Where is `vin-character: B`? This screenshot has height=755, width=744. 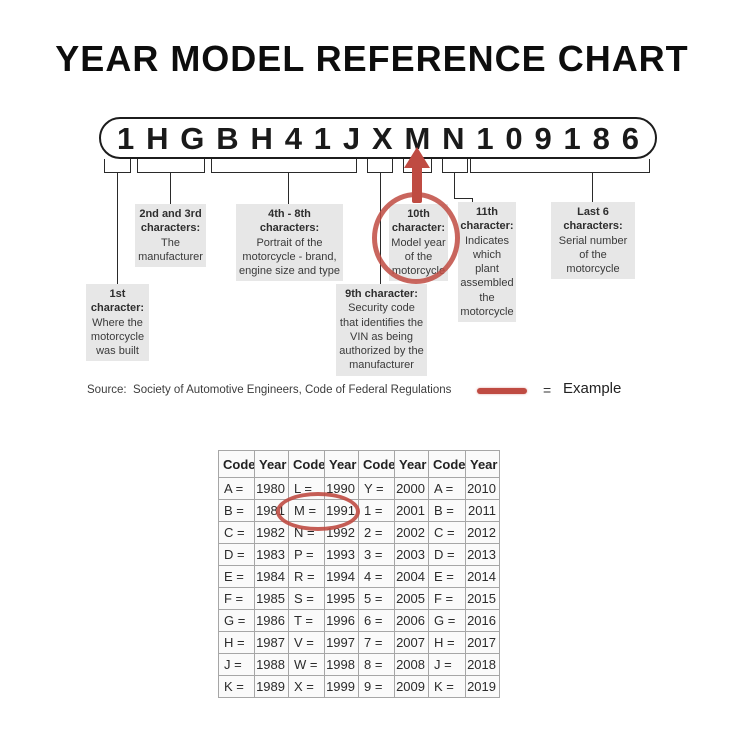 vin-character: B is located at coordinates (227, 138).